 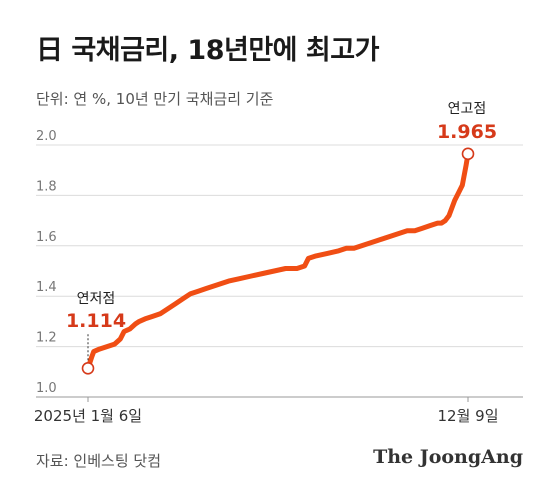 I want to click on brand-logo: The JoongAng, so click(x=448, y=457).